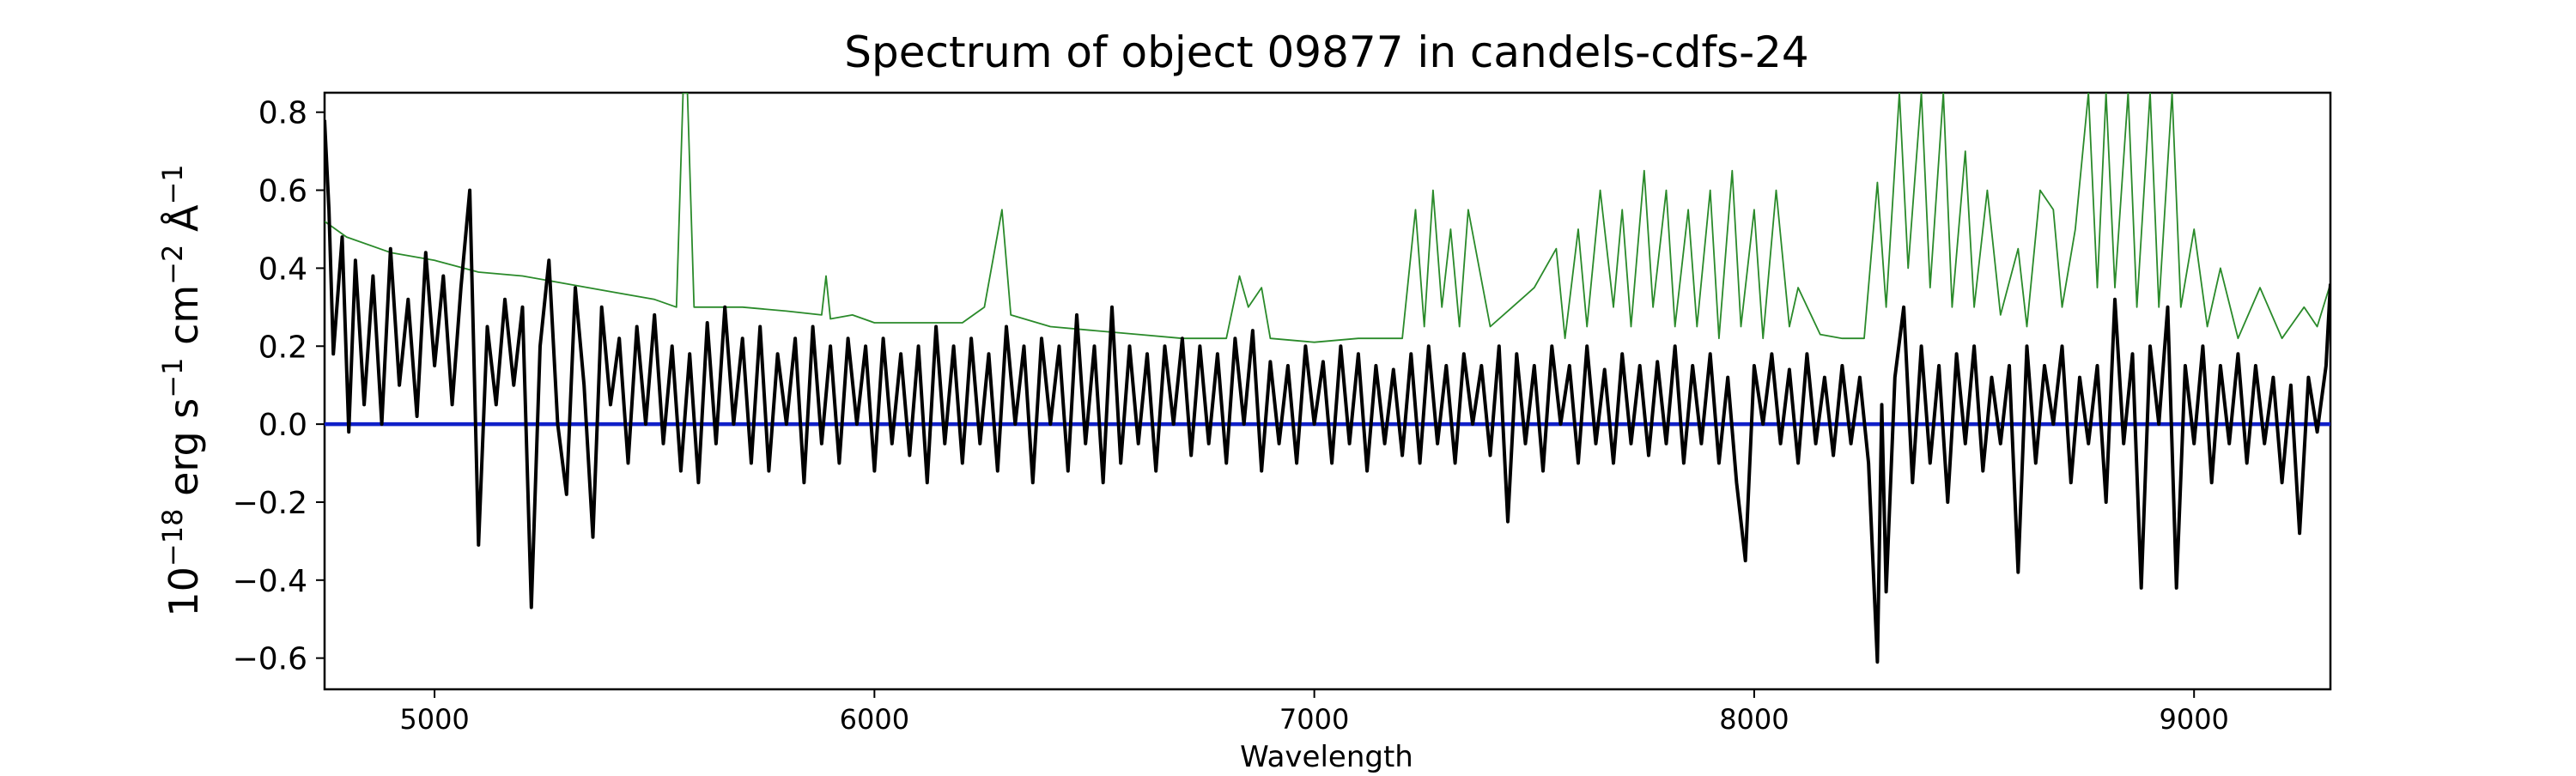 This screenshot has height=776, width=2576. What do you see at coordinates (282, 114) in the screenshot?
I see `y-tick-label: 0.8` at bounding box center [282, 114].